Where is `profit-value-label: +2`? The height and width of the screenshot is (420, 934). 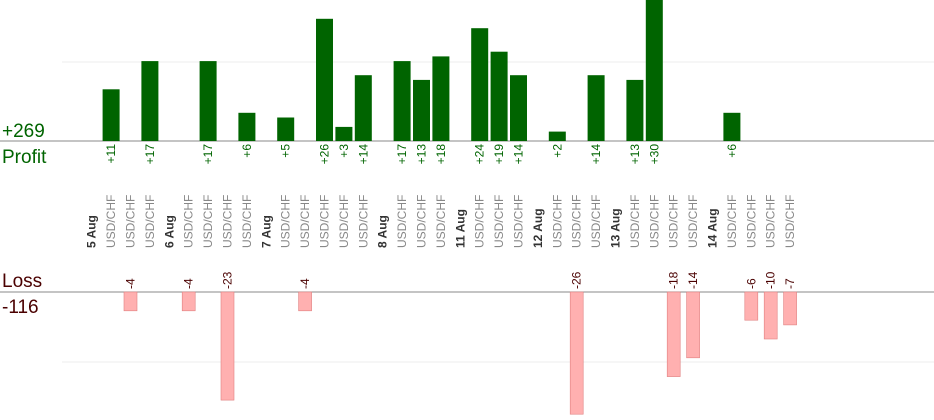
profit-value-label: +2 is located at coordinates (557, 151).